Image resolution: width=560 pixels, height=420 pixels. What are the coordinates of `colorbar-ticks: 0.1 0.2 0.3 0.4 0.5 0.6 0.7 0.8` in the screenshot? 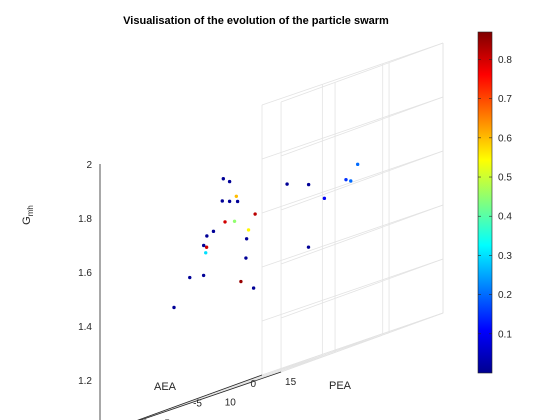 It's located at (495, 197).